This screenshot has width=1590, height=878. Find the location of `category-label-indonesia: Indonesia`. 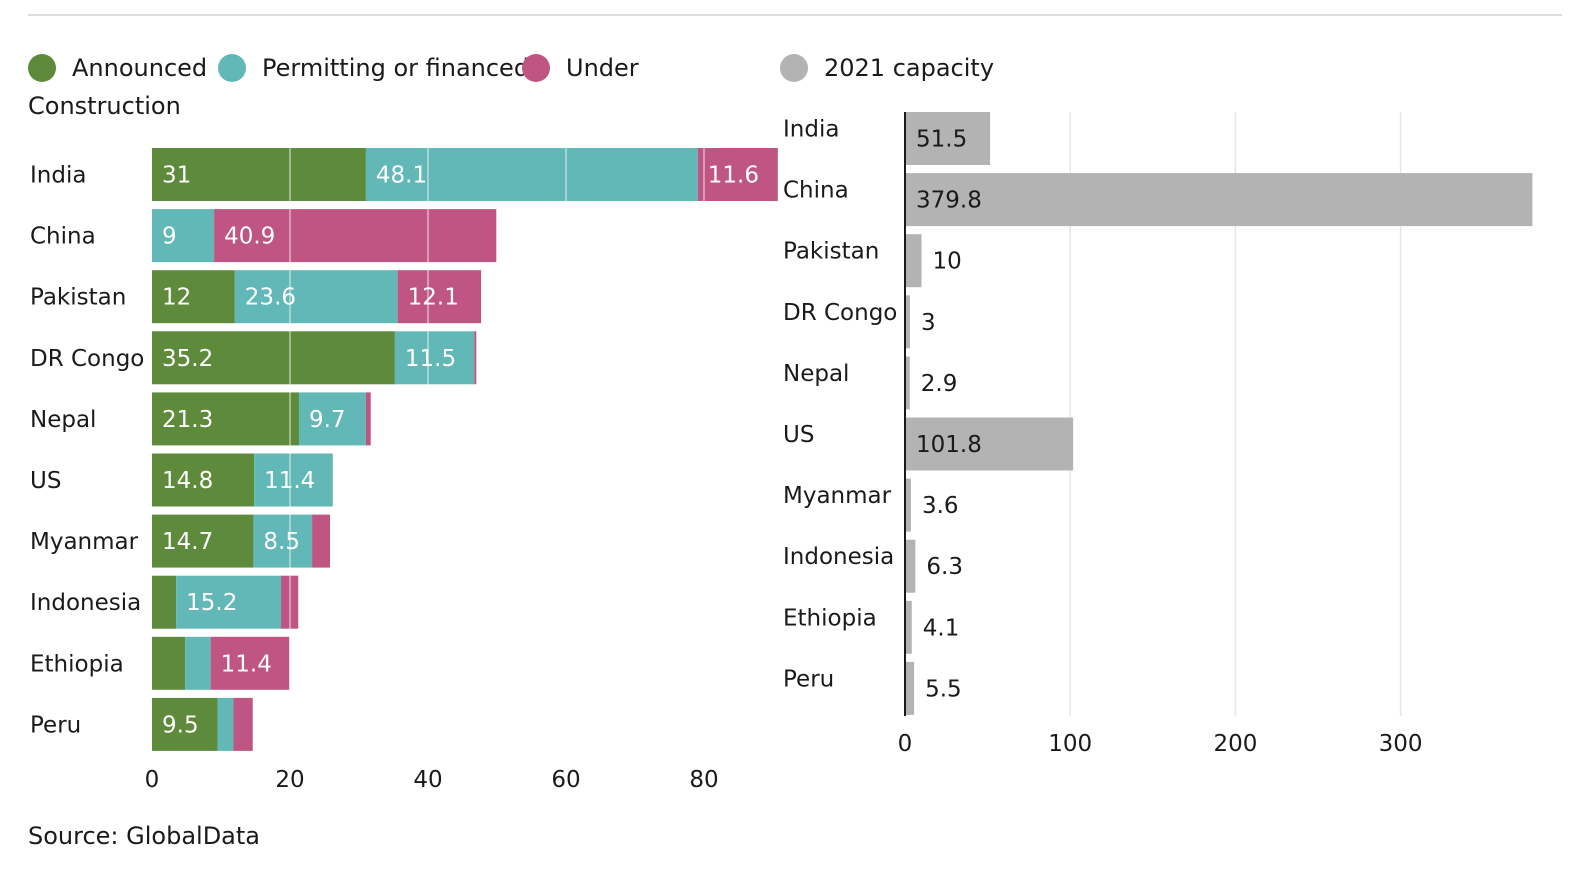

category-label-indonesia: Indonesia is located at coordinates (85, 603).